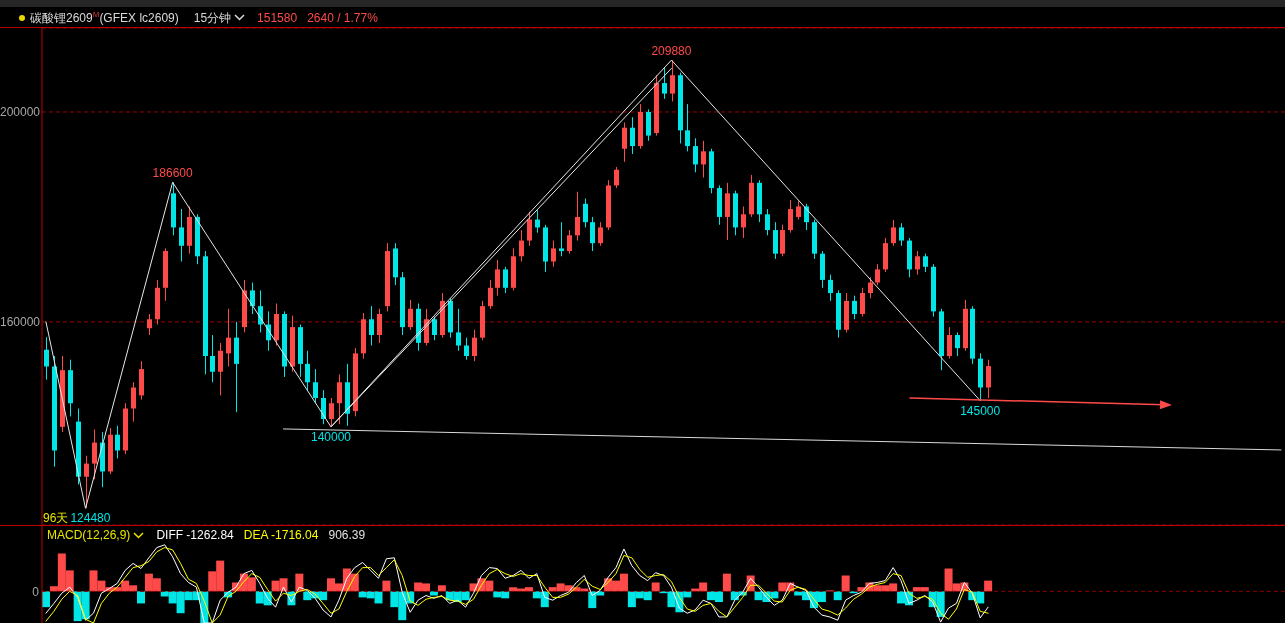 This screenshot has width=1285, height=623. I want to click on annotation: 145000, so click(980, 410).